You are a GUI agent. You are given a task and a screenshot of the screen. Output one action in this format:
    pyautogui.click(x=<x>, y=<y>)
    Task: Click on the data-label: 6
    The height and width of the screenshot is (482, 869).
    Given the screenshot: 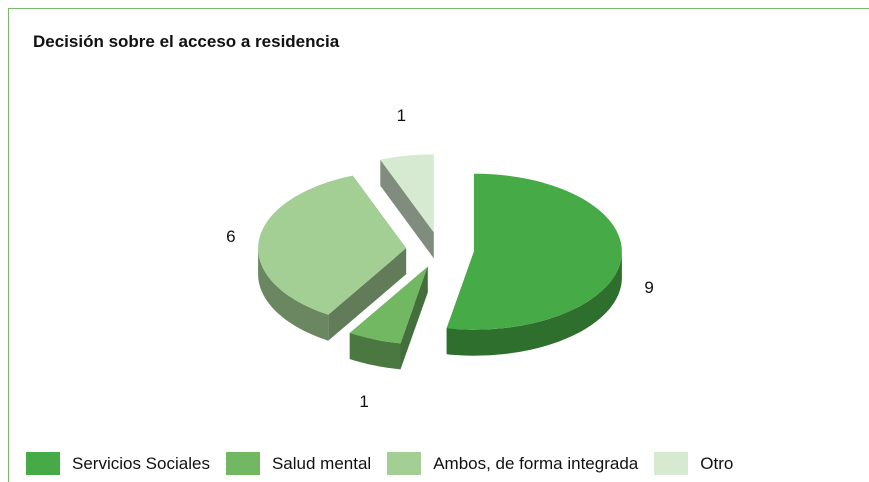 What is the action you would take?
    pyautogui.click(x=230, y=236)
    